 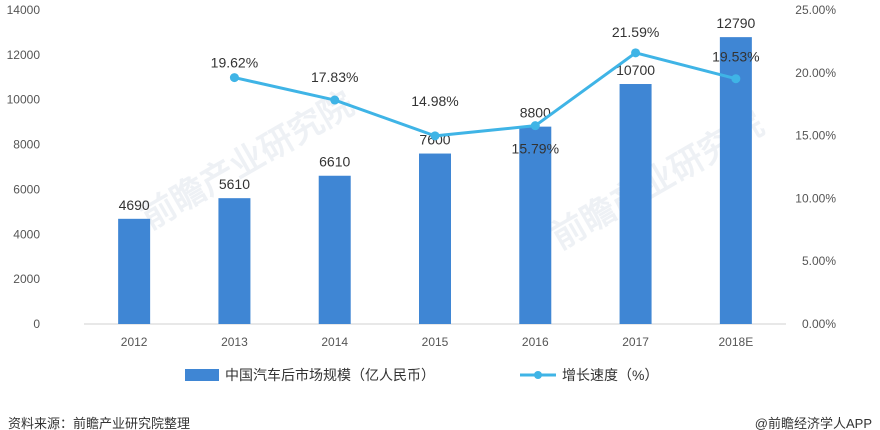 What do you see at coordinates (819, 261) in the screenshot?
I see `right-axis-tick-label: 5.00%` at bounding box center [819, 261].